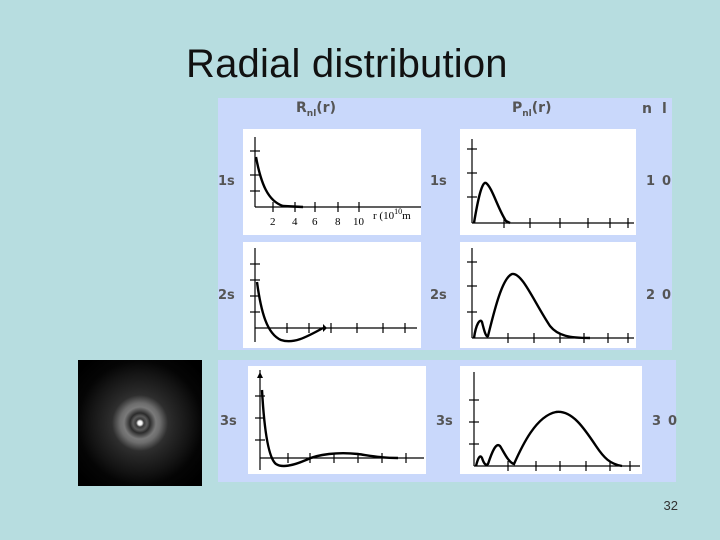 The image size is (720, 540). What do you see at coordinates (670, 505) in the screenshot?
I see `page-number: 32` at bounding box center [670, 505].